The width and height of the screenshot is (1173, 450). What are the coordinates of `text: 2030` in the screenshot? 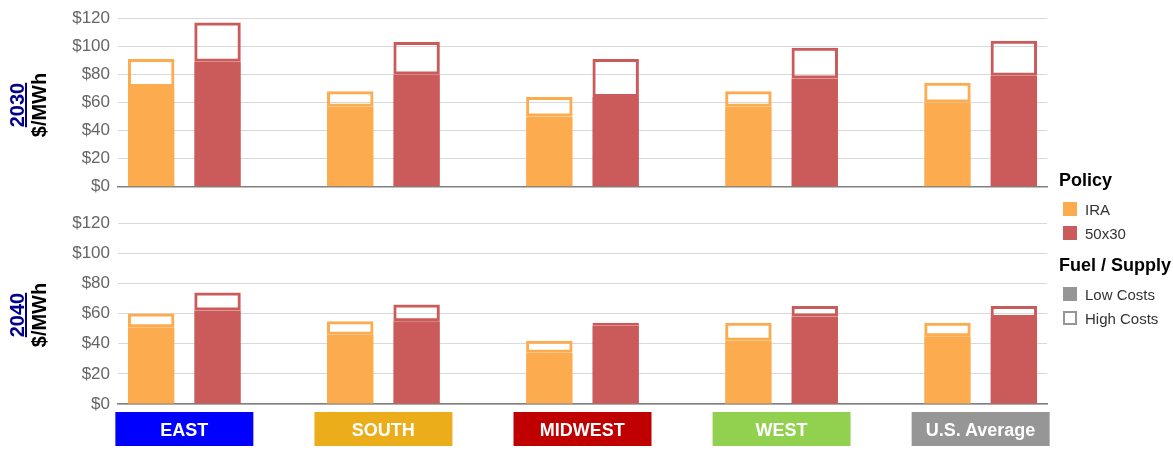 It's located at (17, 105).